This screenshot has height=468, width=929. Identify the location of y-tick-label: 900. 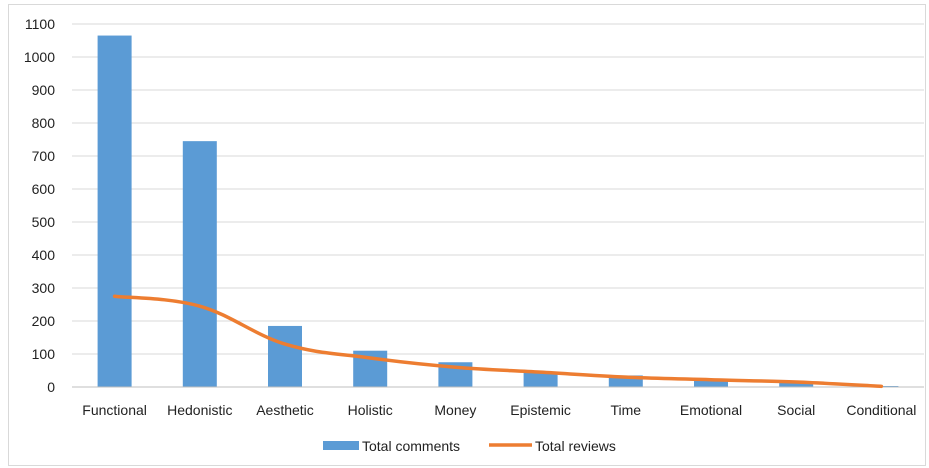
(44, 90).